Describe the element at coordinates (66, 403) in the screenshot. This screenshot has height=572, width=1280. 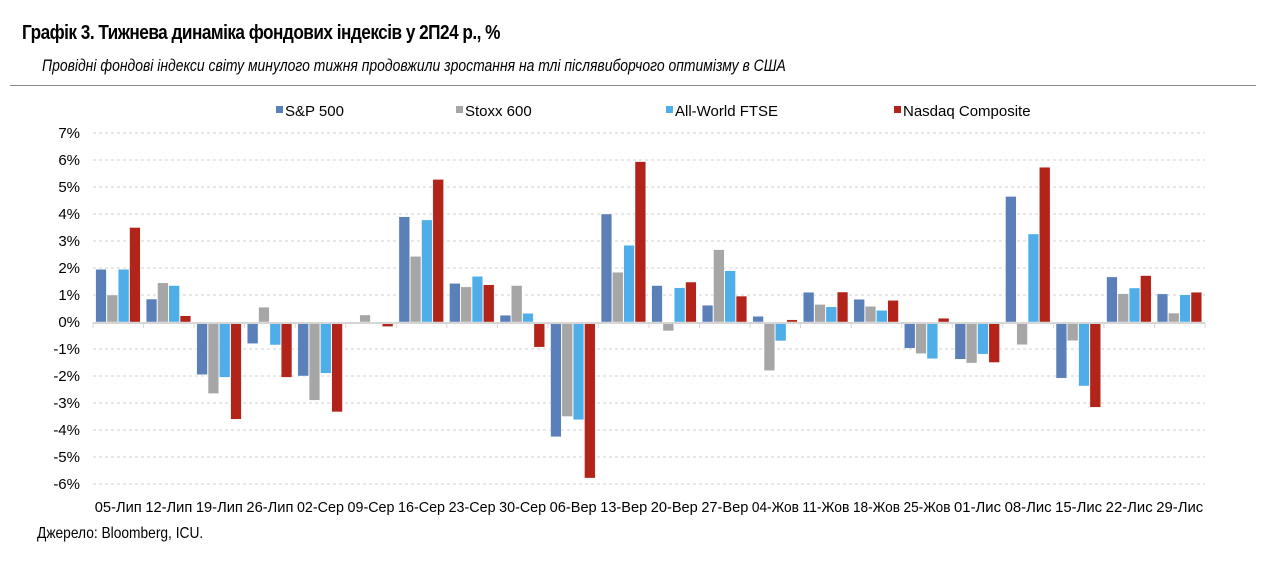
I see `y-tick-label: -3%` at that location.